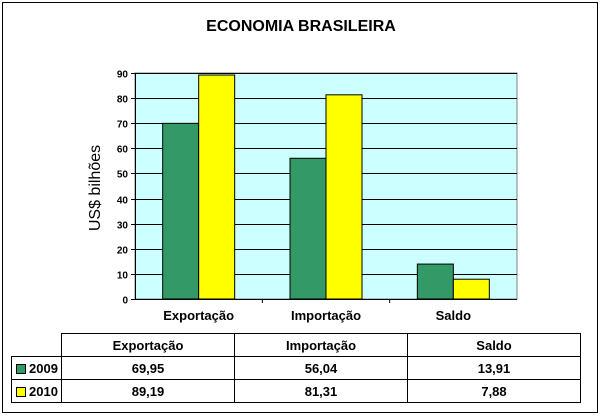 Image resolution: width=602 pixels, height=417 pixels. What do you see at coordinates (123, 276) in the screenshot?
I see `y-tick-label: 10` at bounding box center [123, 276].